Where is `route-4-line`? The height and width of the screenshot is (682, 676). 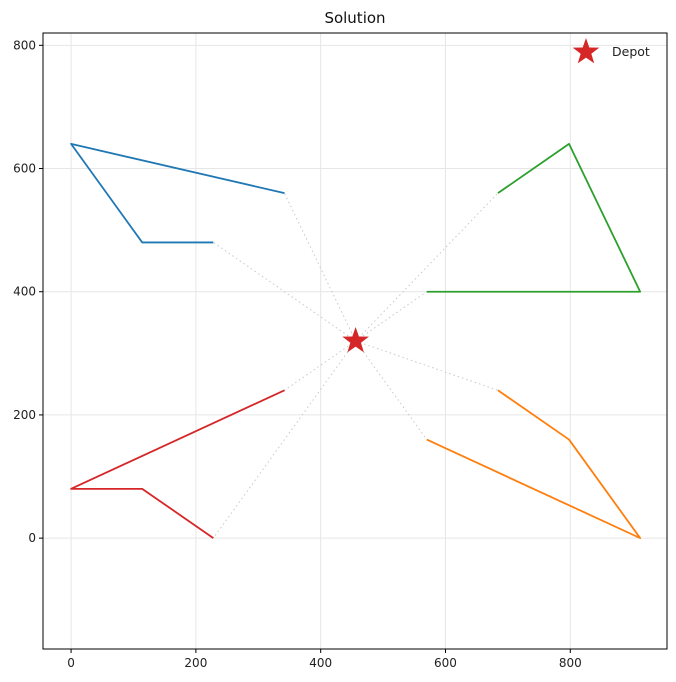 route-4-line is located at coordinates (177, 464).